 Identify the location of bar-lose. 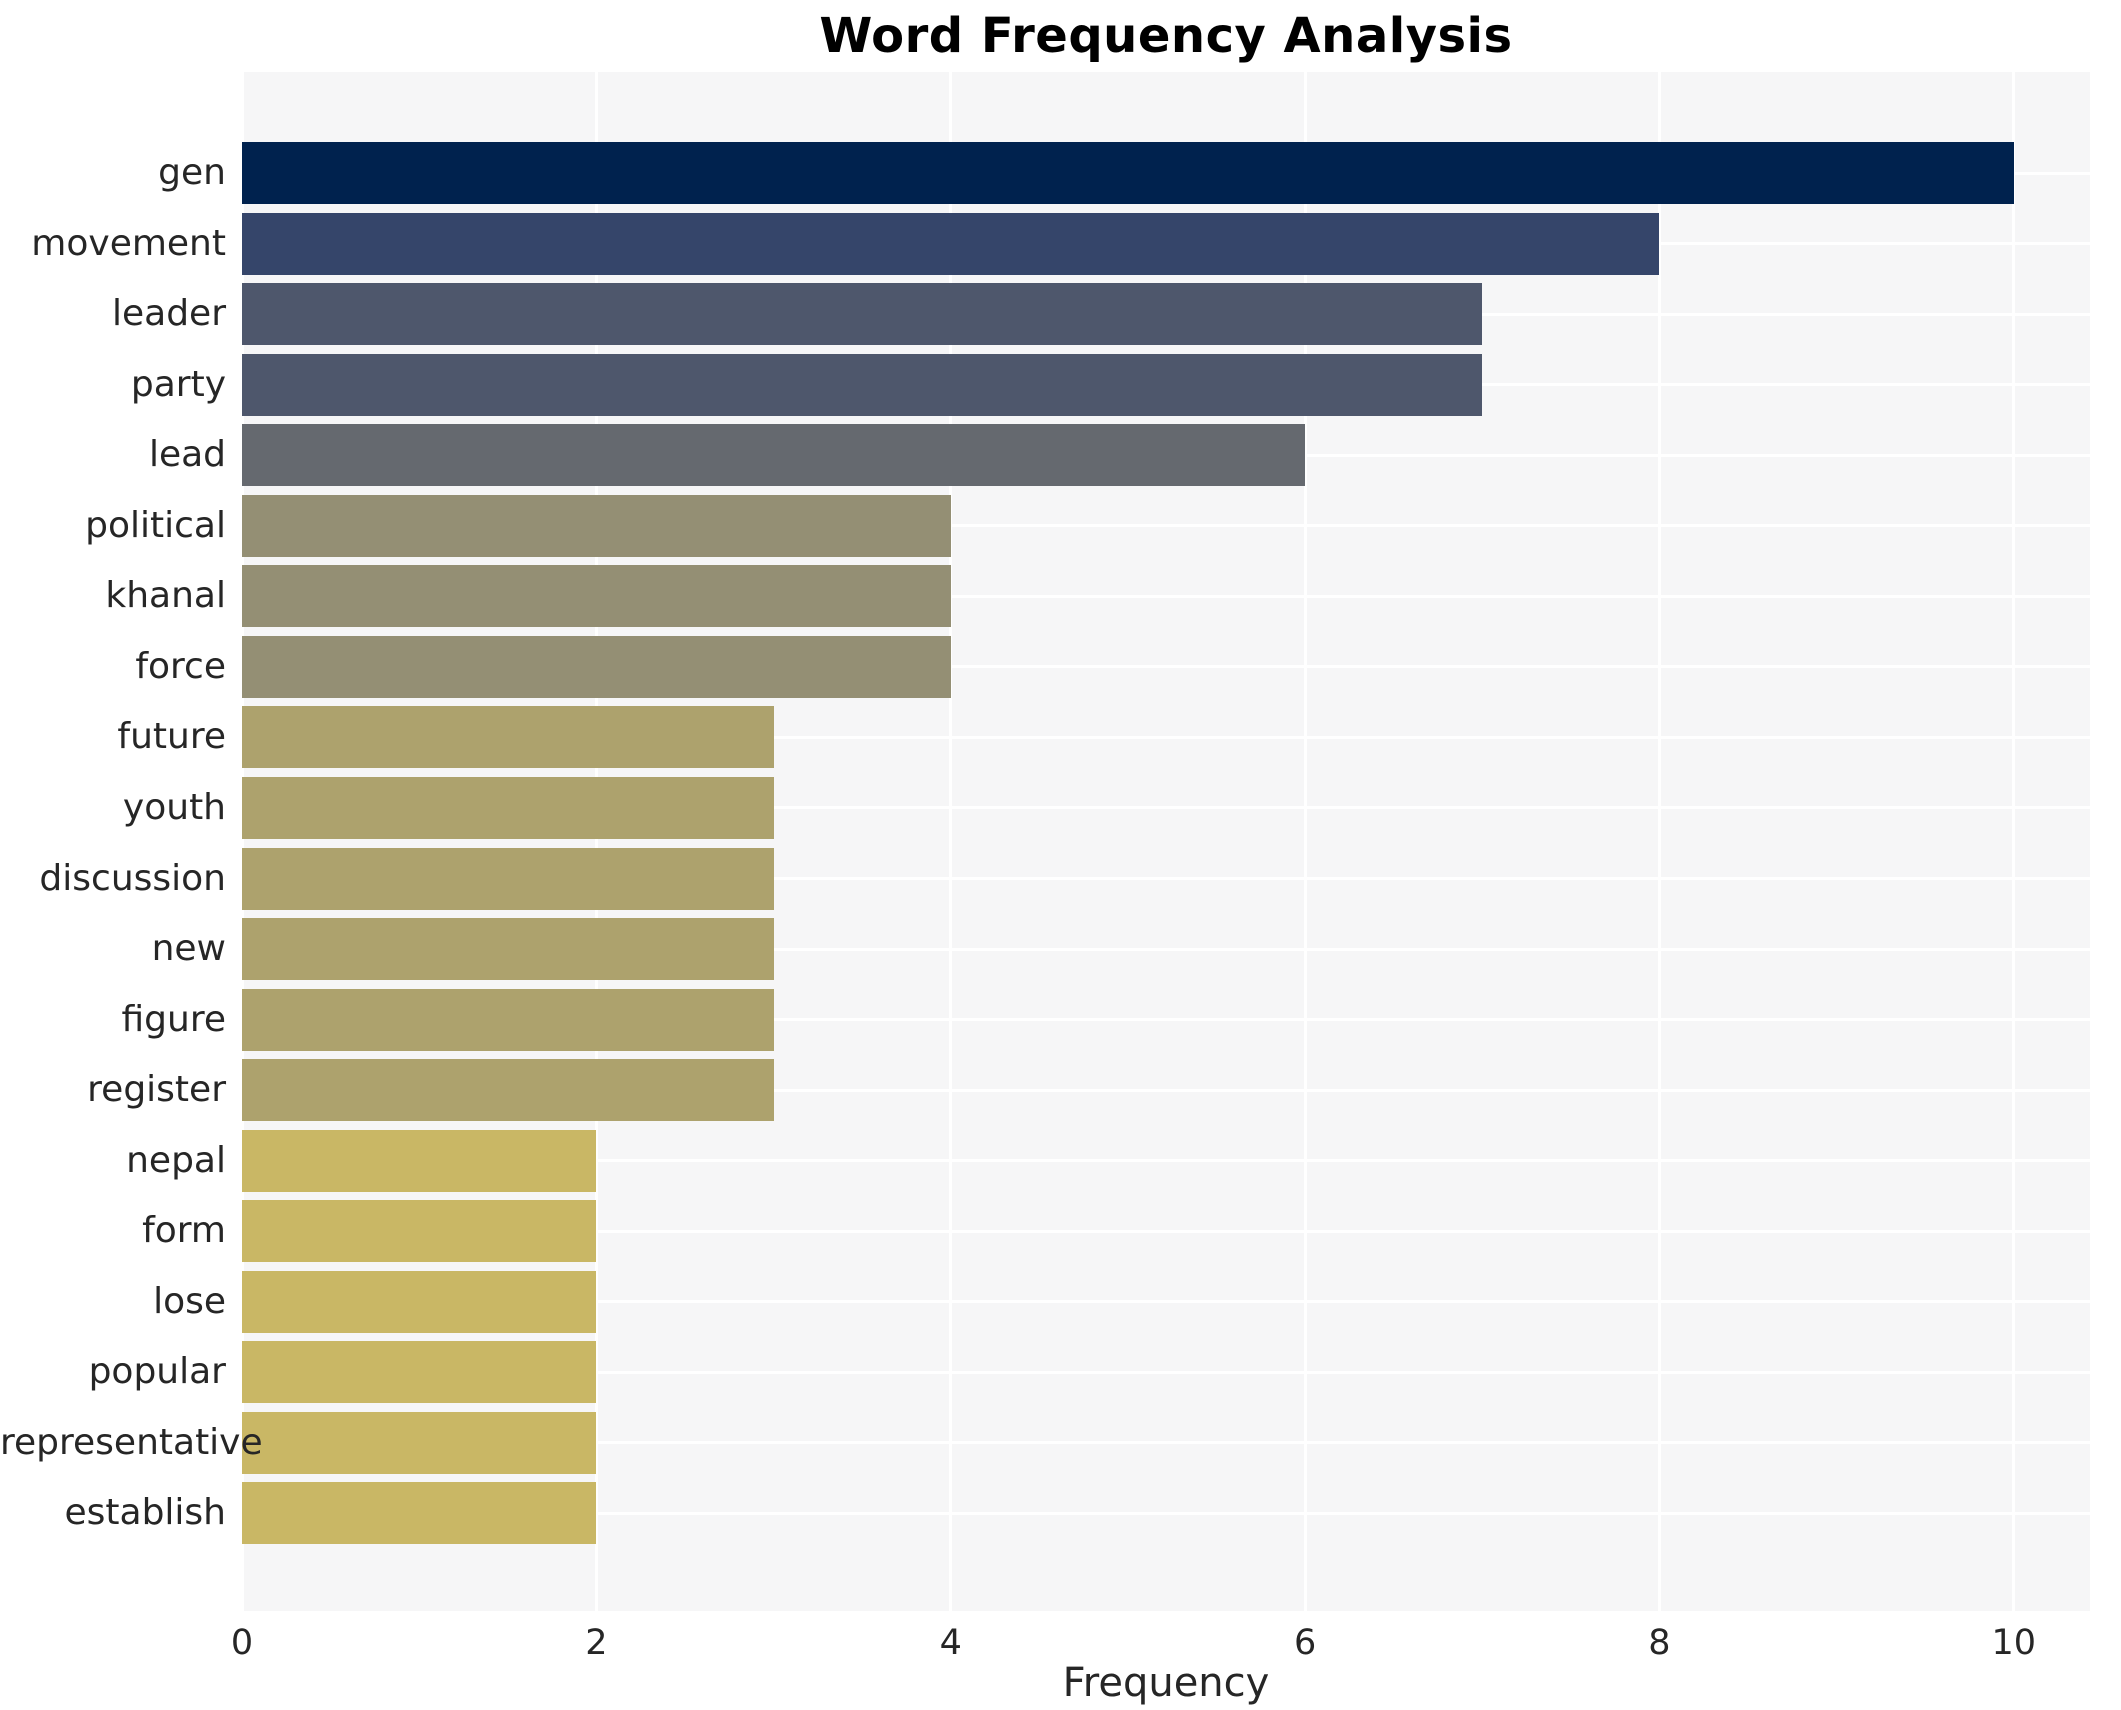
(419, 1301).